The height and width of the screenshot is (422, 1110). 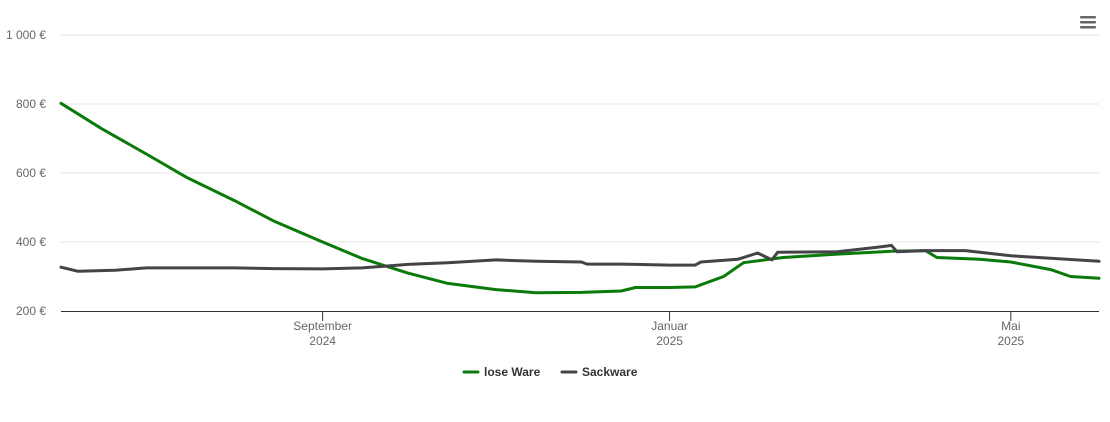 I want to click on hamburger-menu-icon, so click(x=1088, y=23).